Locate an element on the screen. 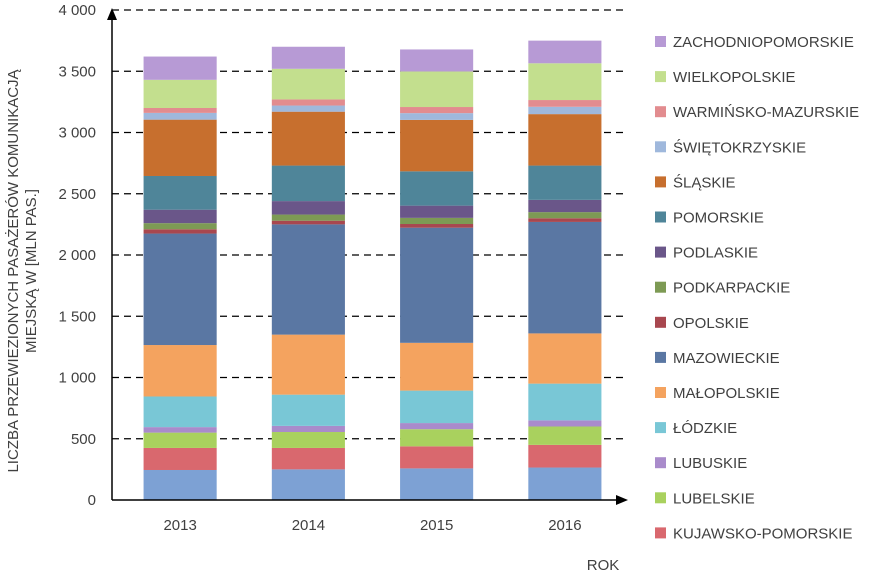  x-tick-label: 2013 is located at coordinates (179, 525).